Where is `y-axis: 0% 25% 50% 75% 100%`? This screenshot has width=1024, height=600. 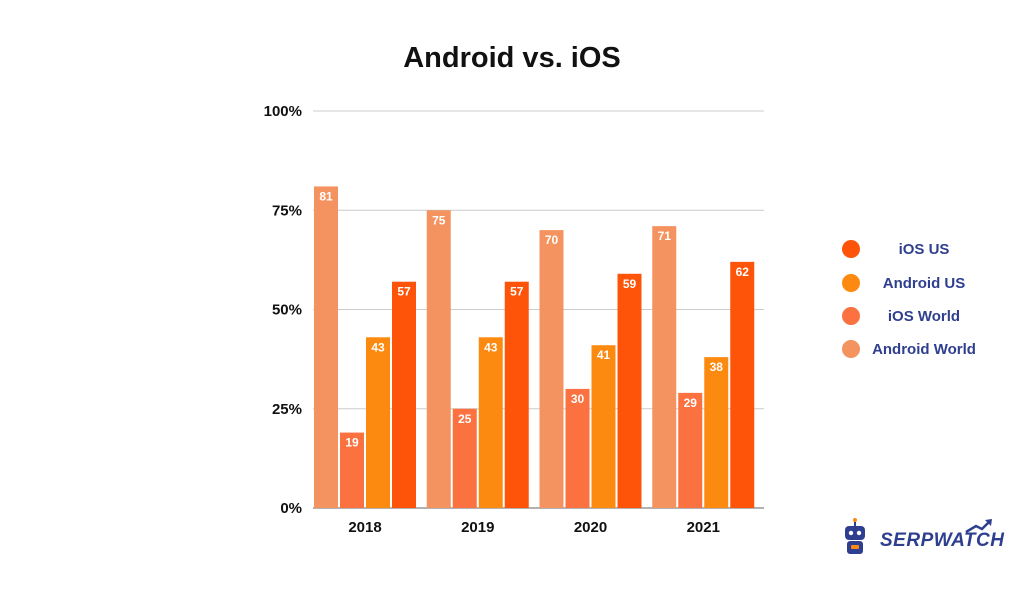
y-axis: 0% 25% 50% 75% 100% is located at coordinates (283, 310).